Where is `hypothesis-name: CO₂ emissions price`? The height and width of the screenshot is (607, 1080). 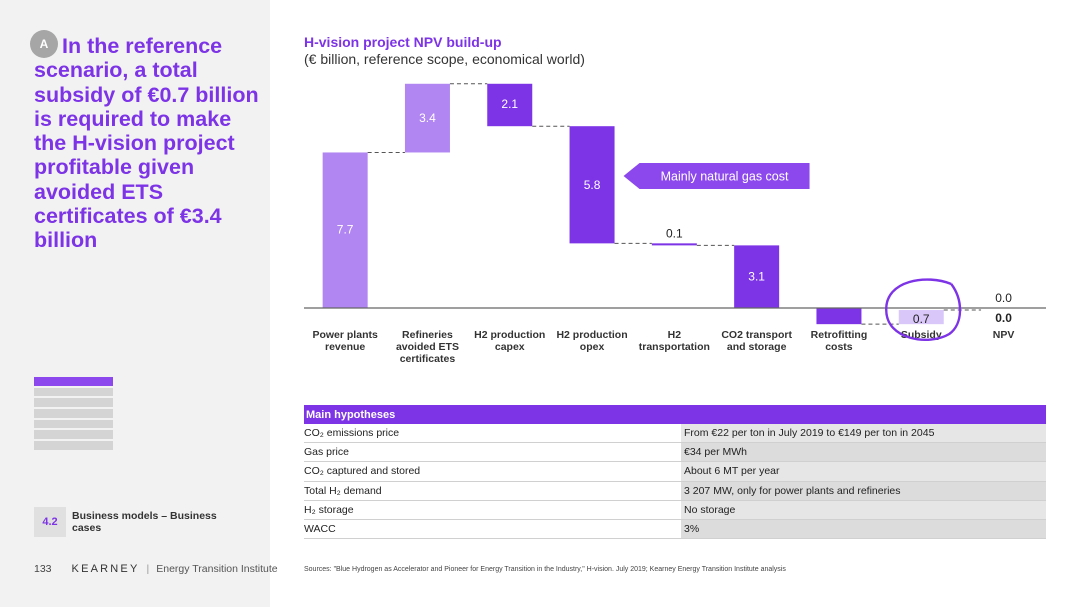
hypothesis-name: CO₂ emissions price is located at coordinates (352, 433).